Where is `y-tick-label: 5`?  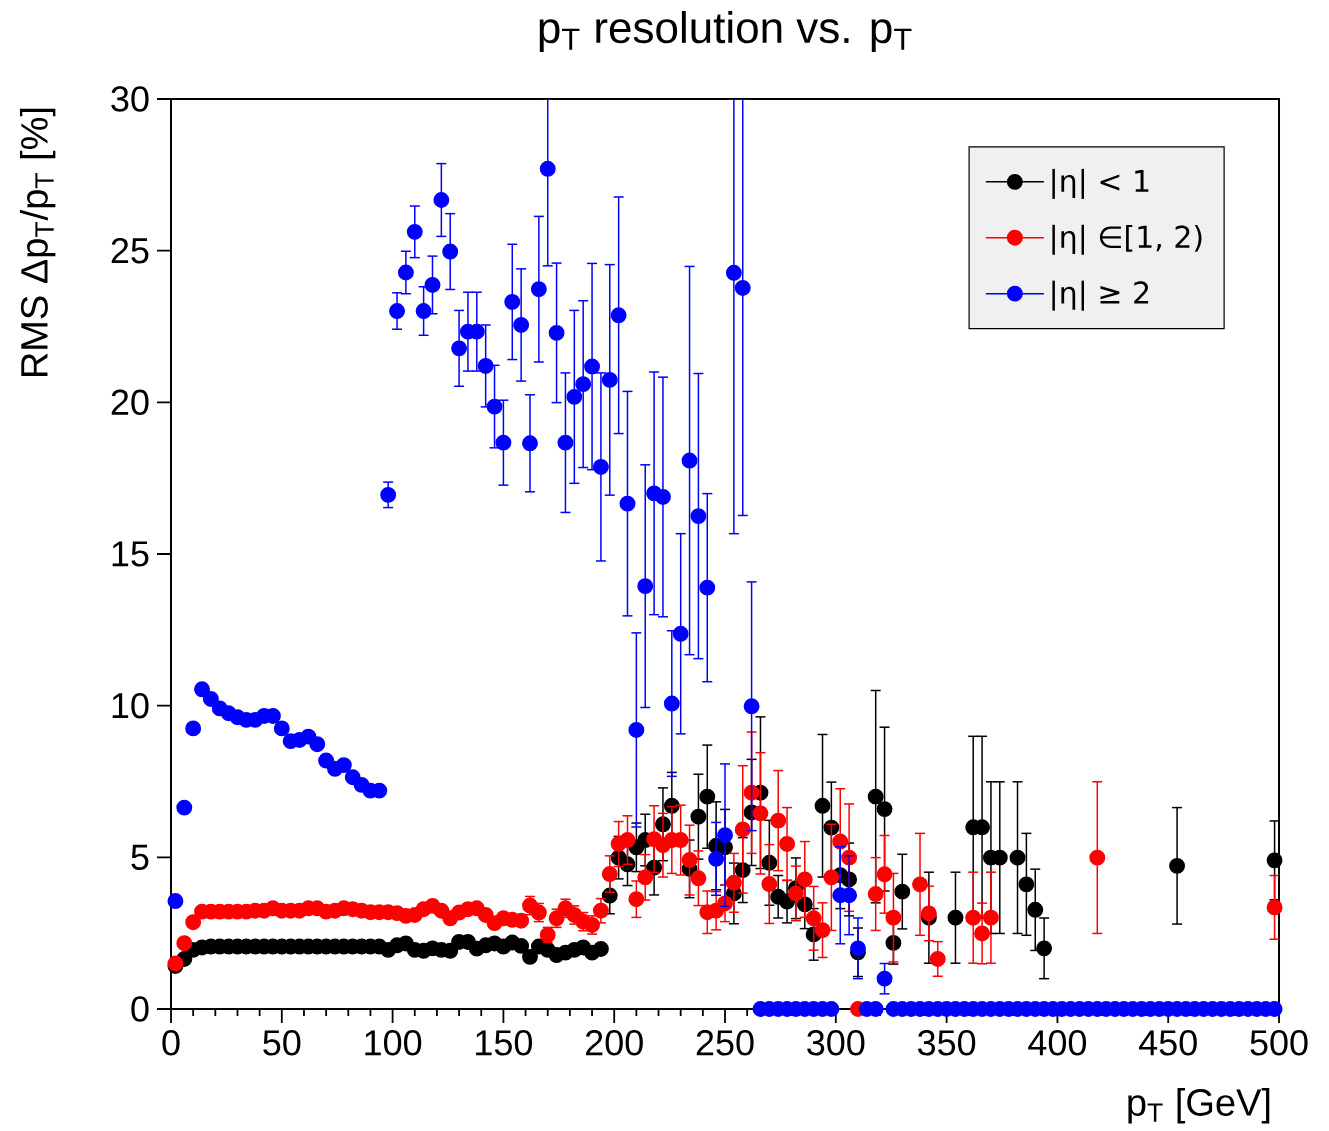 y-tick-label: 5 is located at coordinates (140, 857).